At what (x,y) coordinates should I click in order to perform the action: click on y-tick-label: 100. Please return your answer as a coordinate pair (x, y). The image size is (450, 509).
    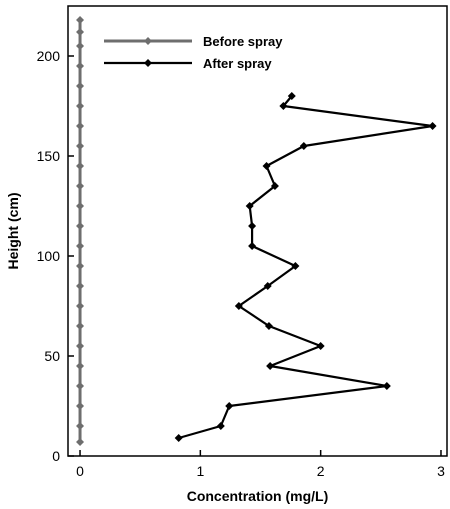
    Looking at the image, I should click on (49, 256).